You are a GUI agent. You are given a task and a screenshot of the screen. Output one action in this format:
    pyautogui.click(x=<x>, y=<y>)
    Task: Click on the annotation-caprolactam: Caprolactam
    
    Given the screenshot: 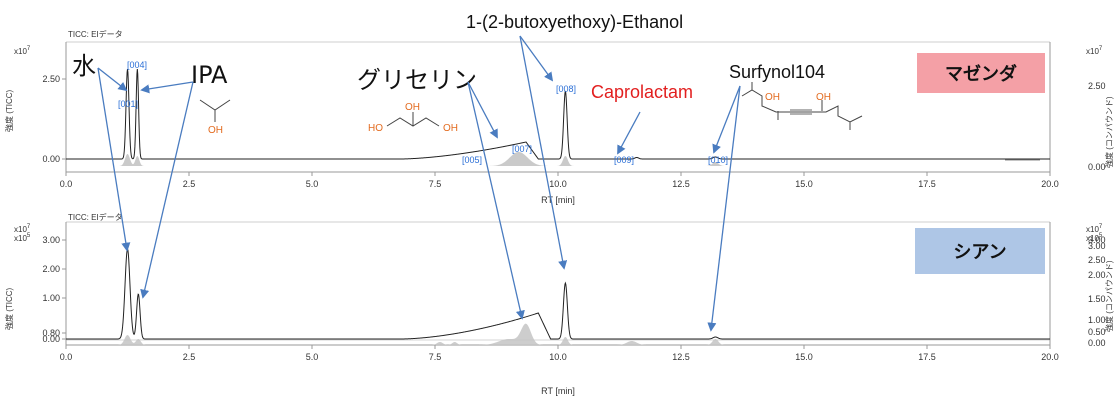 What is the action you would take?
    pyautogui.click(x=642, y=92)
    